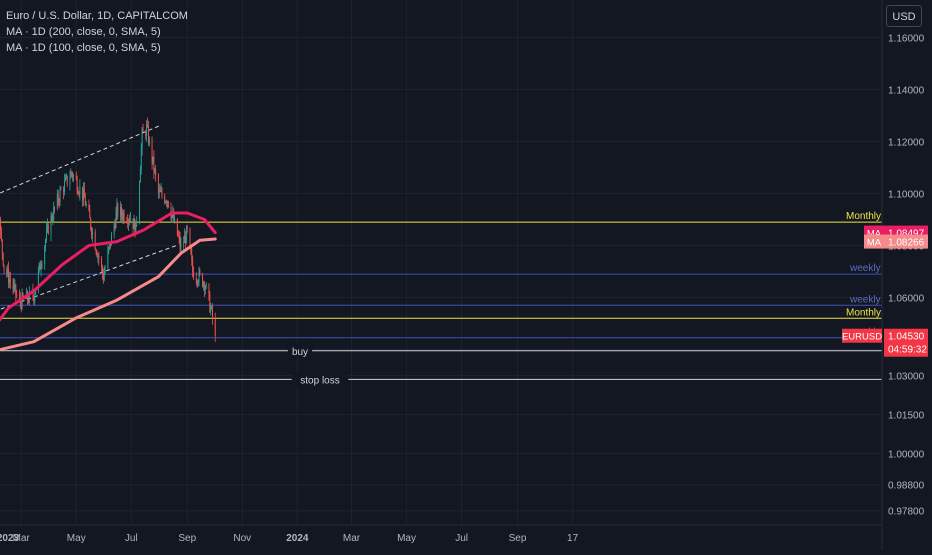 This screenshot has height=555, width=932. Describe the element at coordinates (885, 291) in the screenshot. I see `price-labels: MA 1.08497 MA 1.08266 EURUSD 1.04530 04:59:32` at that location.